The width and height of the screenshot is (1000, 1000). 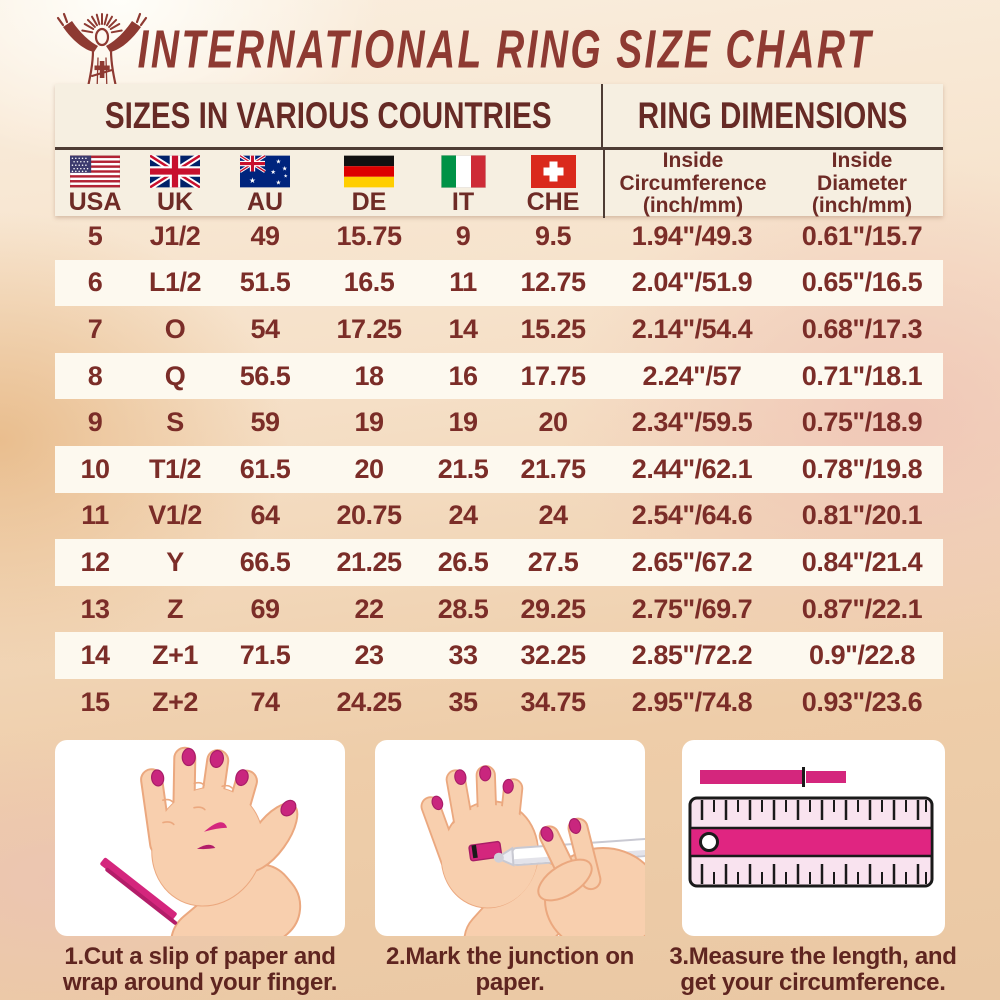 What do you see at coordinates (532, 850) in the screenshot?
I see `hands-marking-with-pen-illustration` at bounding box center [532, 850].